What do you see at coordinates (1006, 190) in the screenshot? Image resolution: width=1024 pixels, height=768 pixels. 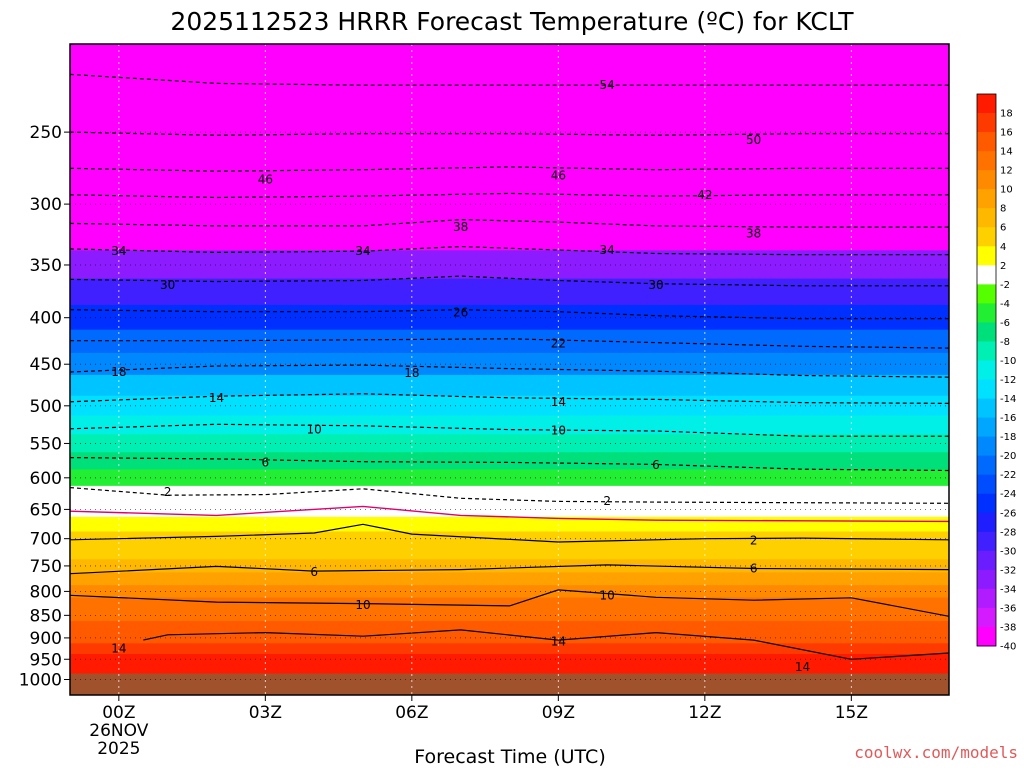 I see `colorbar-label: 10` at bounding box center [1006, 190].